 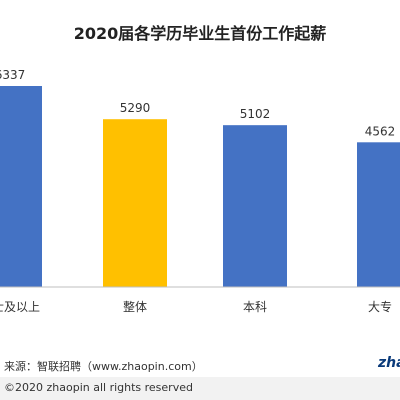 I want to click on zhaopin-logo: zhaopin, so click(x=389, y=363).